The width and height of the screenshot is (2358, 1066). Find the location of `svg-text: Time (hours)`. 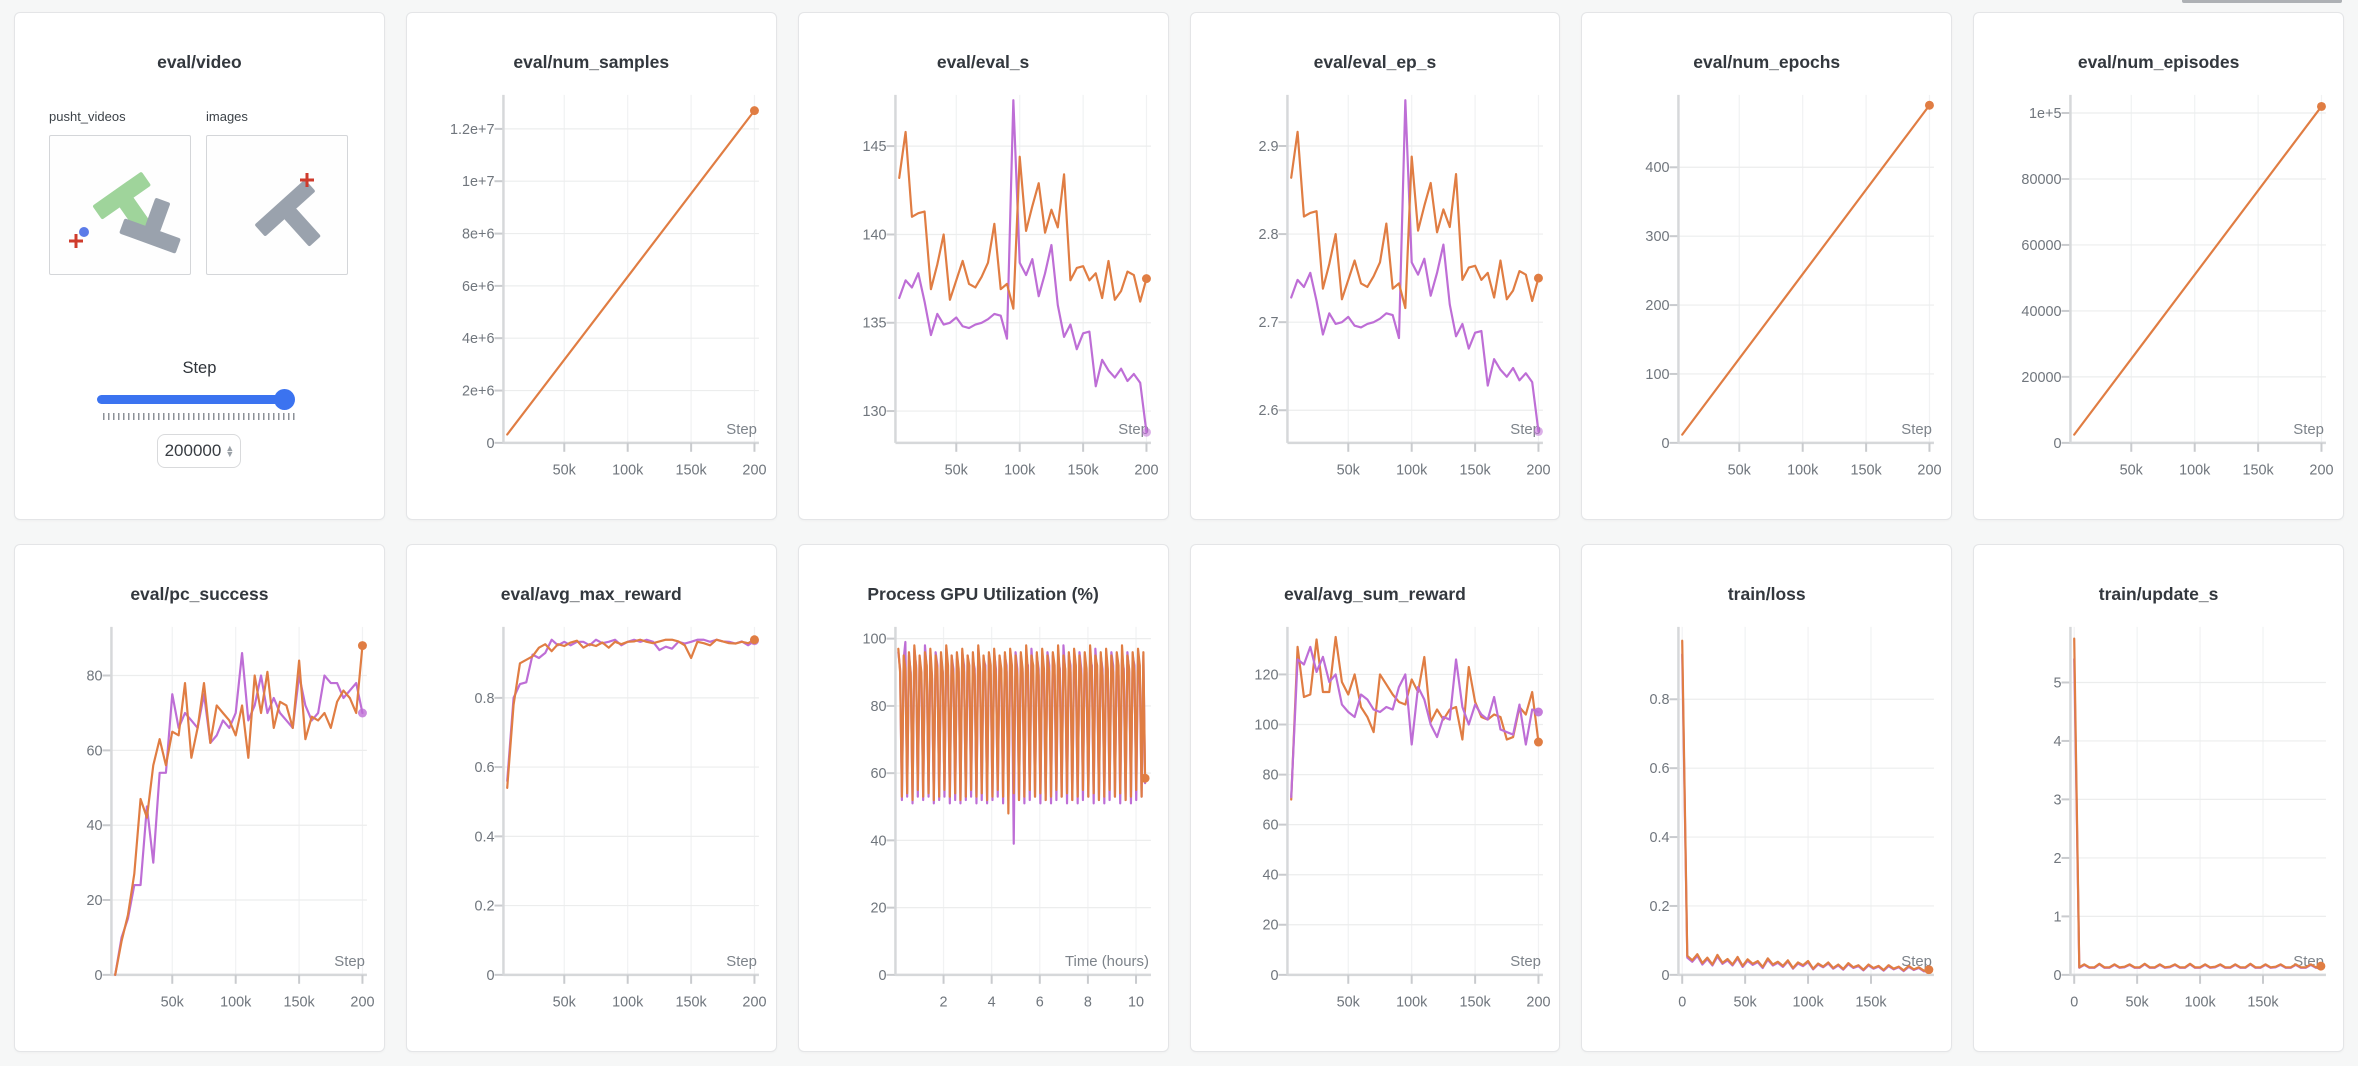

svg-text: Time (hours) is located at coordinates (1107, 962).